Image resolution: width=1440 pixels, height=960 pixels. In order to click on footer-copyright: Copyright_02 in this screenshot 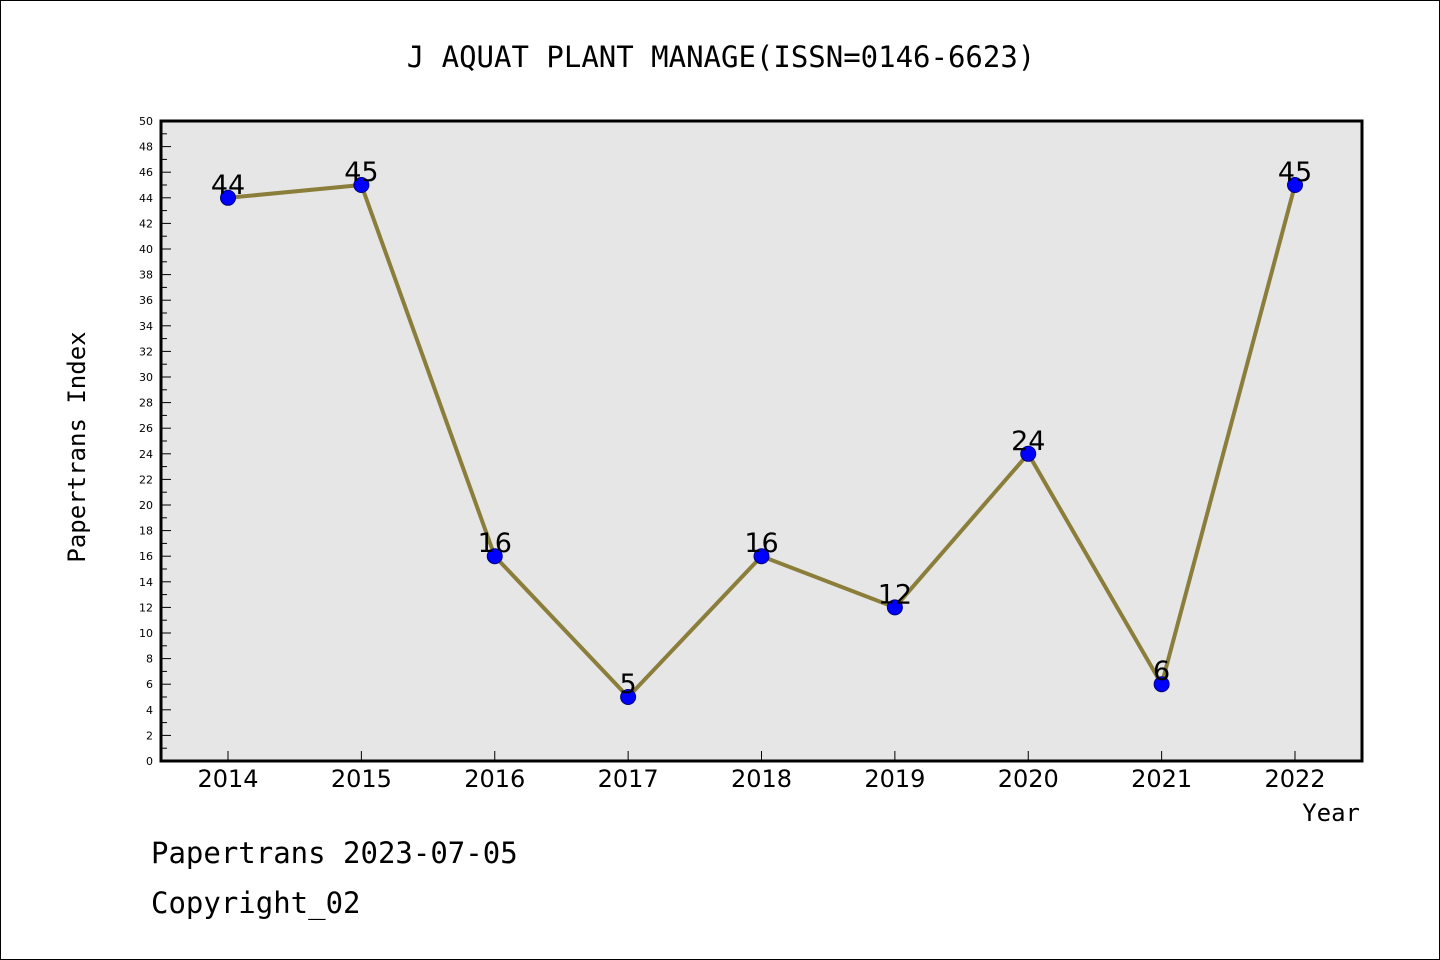, I will do `click(256, 903)`.